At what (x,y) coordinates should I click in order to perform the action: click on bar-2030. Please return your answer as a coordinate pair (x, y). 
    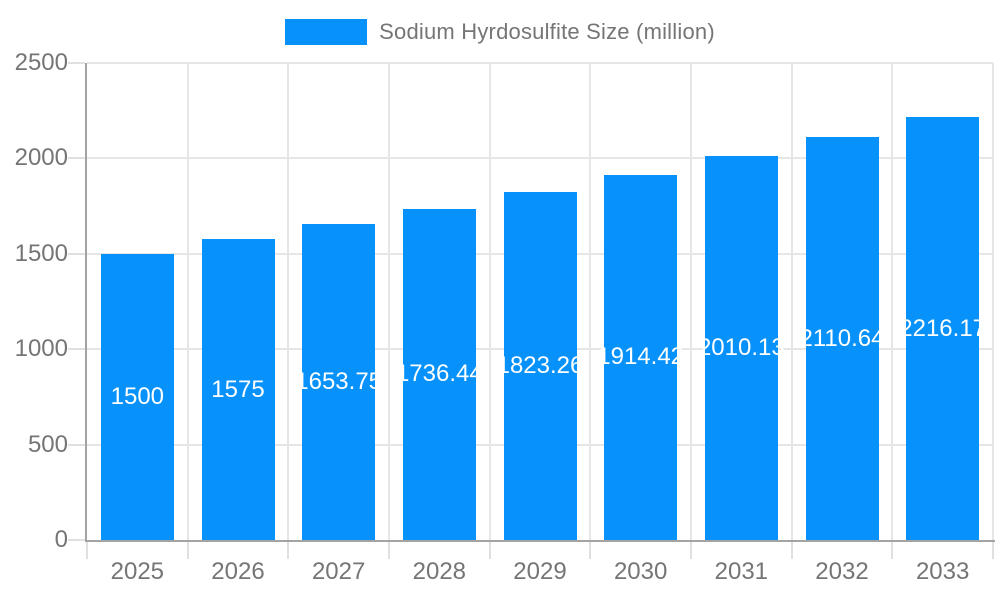
    Looking at the image, I should click on (641, 357).